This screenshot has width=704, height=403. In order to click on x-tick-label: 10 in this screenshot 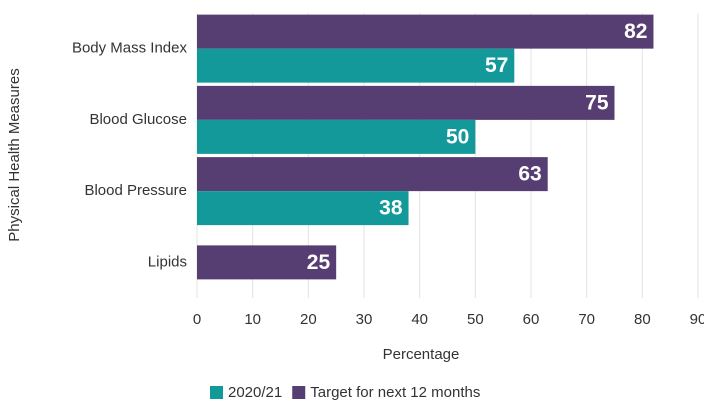, I will do `click(252, 319)`.